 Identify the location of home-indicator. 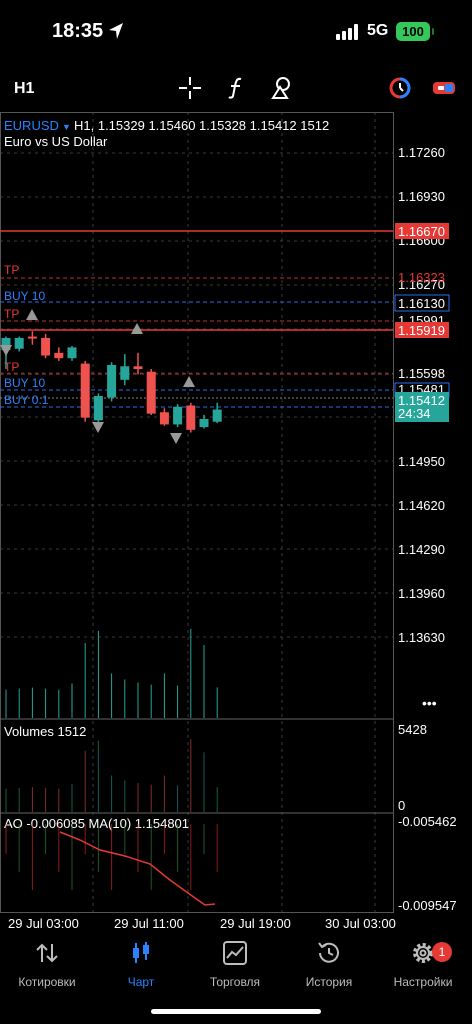
(236, 1011).